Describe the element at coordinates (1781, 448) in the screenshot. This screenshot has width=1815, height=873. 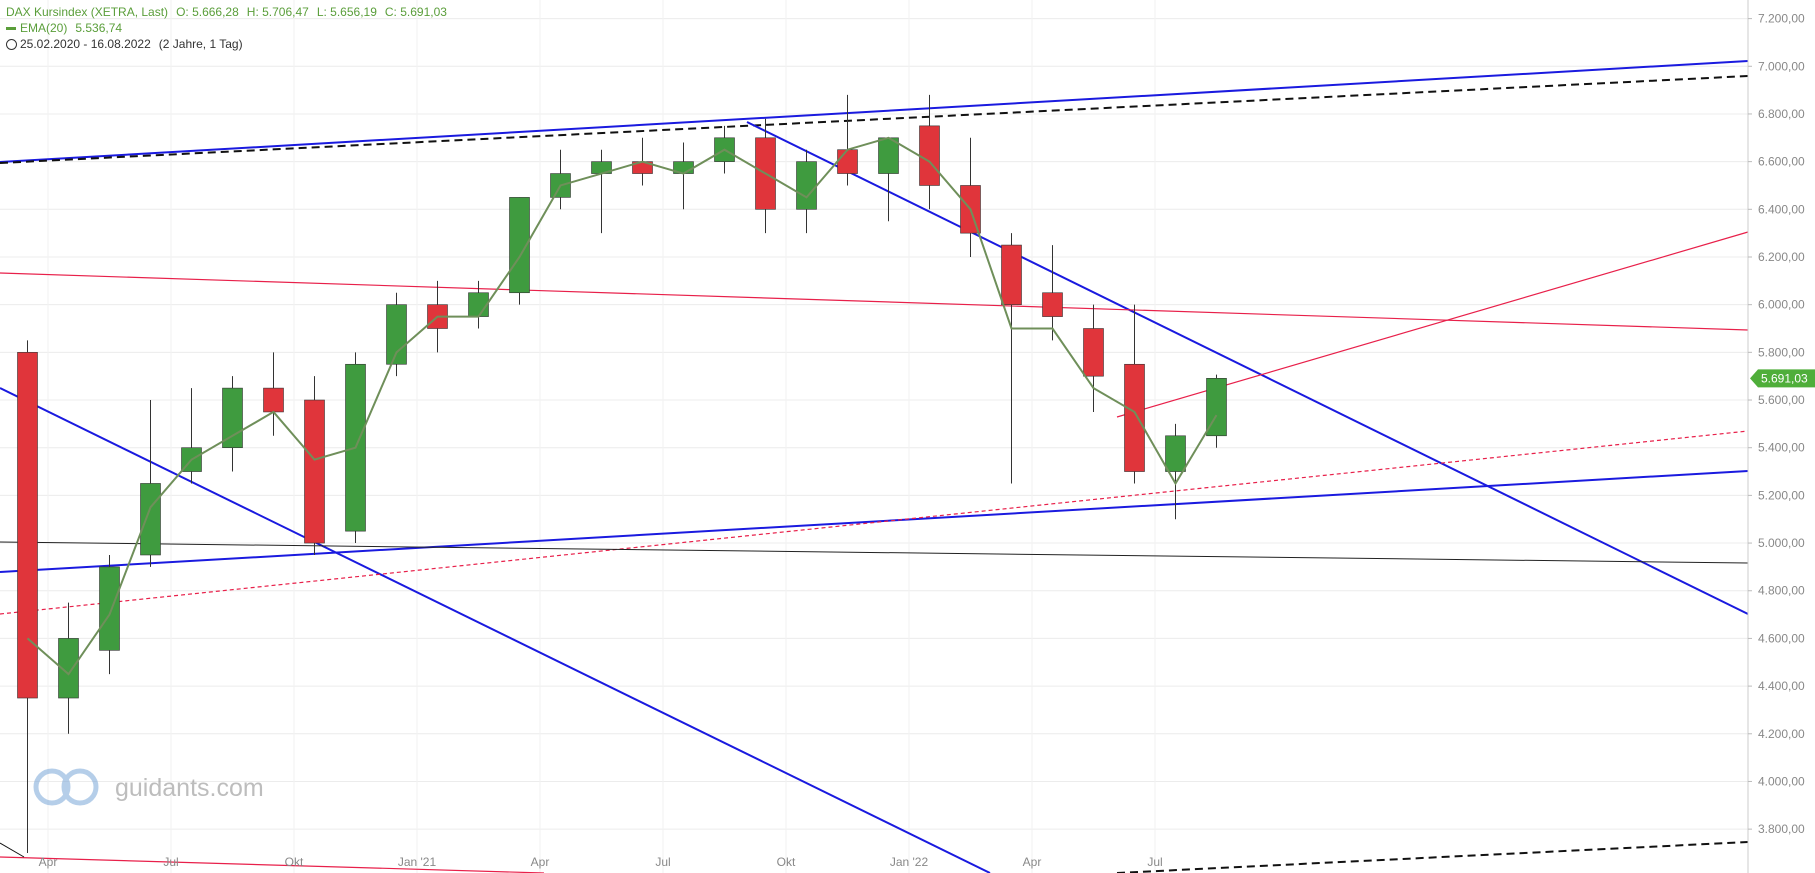
I see `y-tick-label: 5.400,00` at that location.